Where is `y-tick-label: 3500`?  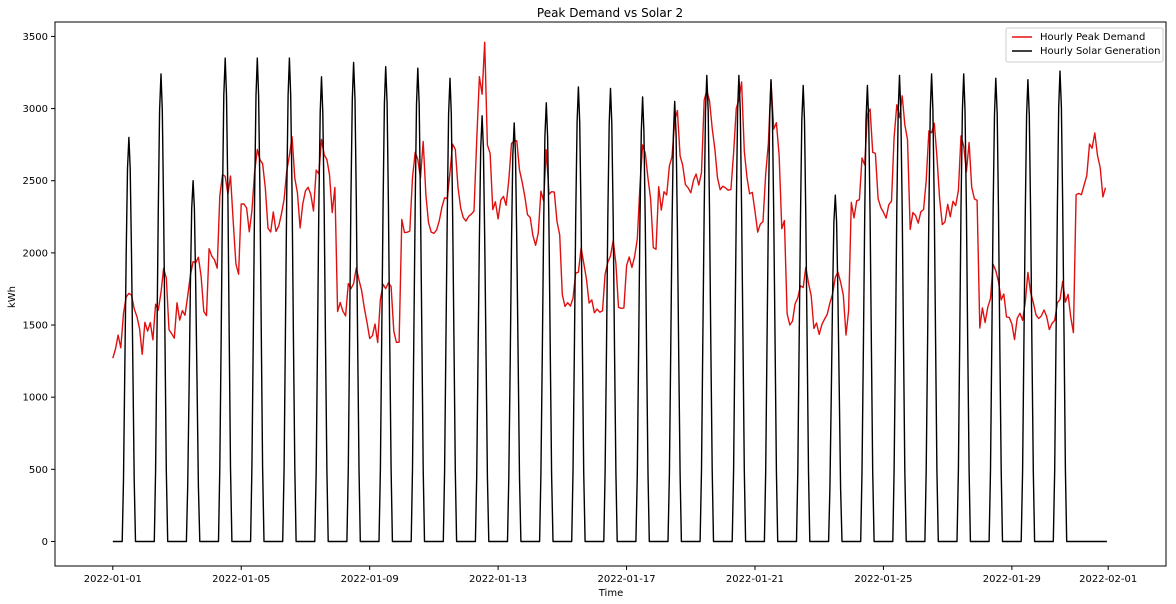 y-tick-label: 3500 is located at coordinates (35, 37).